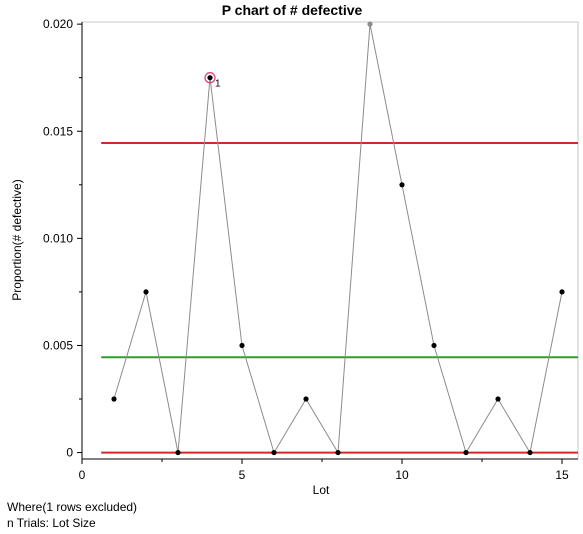 Image resolution: width=583 pixels, height=534 pixels. What do you see at coordinates (562, 475) in the screenshot?
I see `x-tick-label: 15` at bounding box center [562, 475].